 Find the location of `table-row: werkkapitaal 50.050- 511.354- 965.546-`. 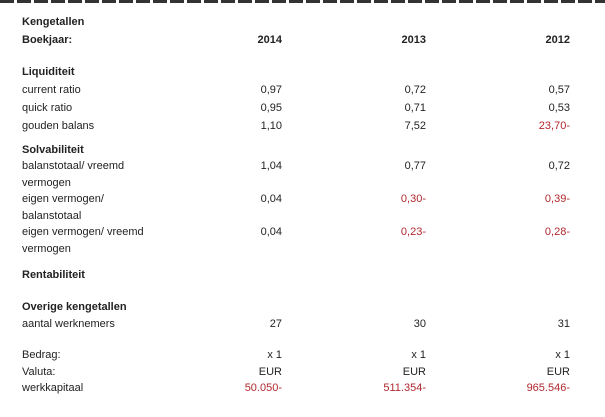

table-row: werkkapitaal 50.050- 511.354- 965.546- is located at coordinates (302, 388).